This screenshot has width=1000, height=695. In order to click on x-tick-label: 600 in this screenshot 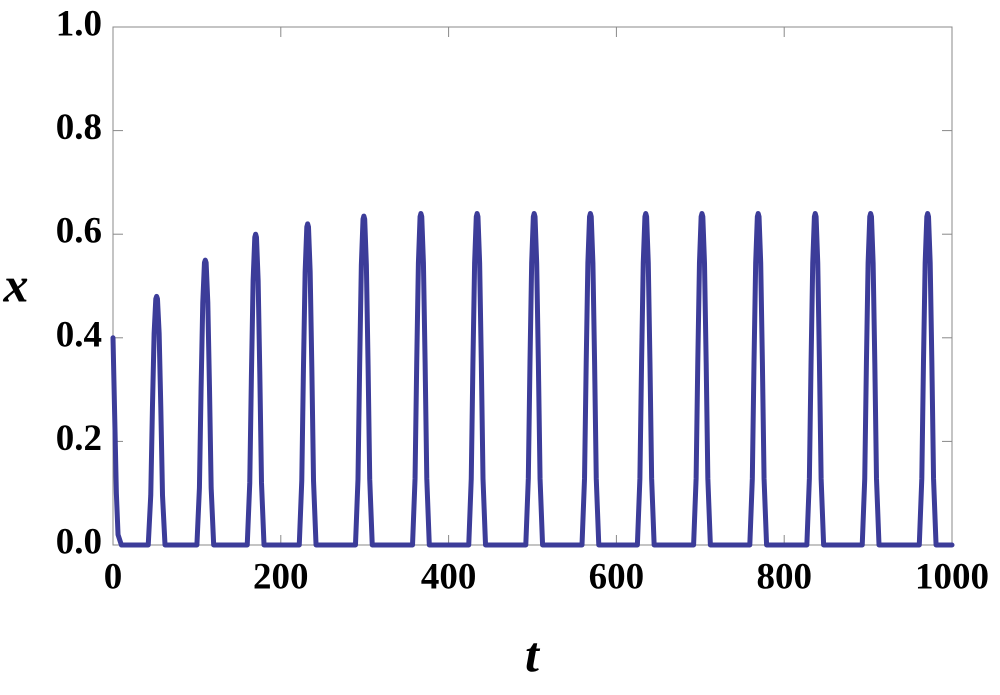, I will do `click(617, 576)`.